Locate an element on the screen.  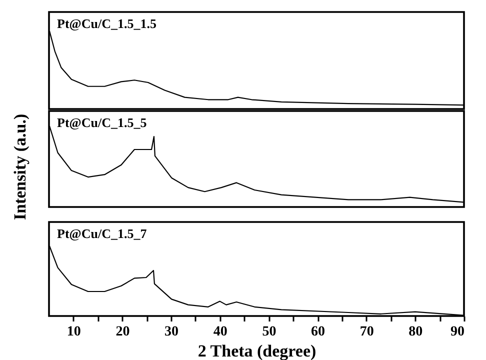
series-label: Pt@Cu/C_1.5_7 is located at coordinates (102, 233).